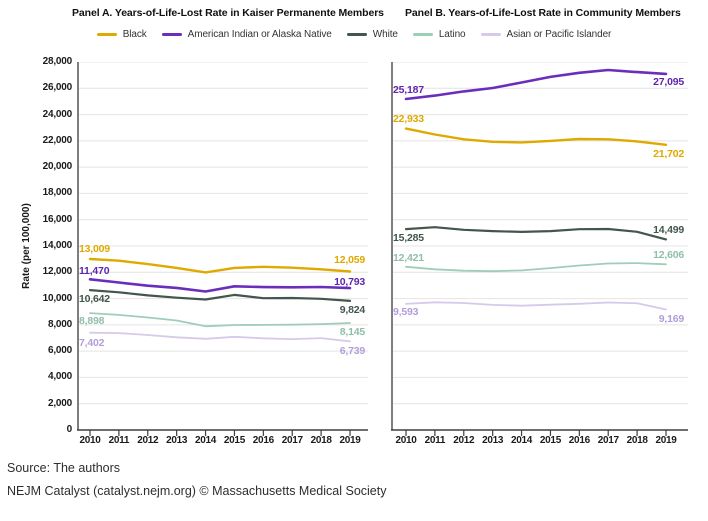  Describe the element at coordinates (134, 34) in the screenshot. I see `legend-label: Black` at that location.